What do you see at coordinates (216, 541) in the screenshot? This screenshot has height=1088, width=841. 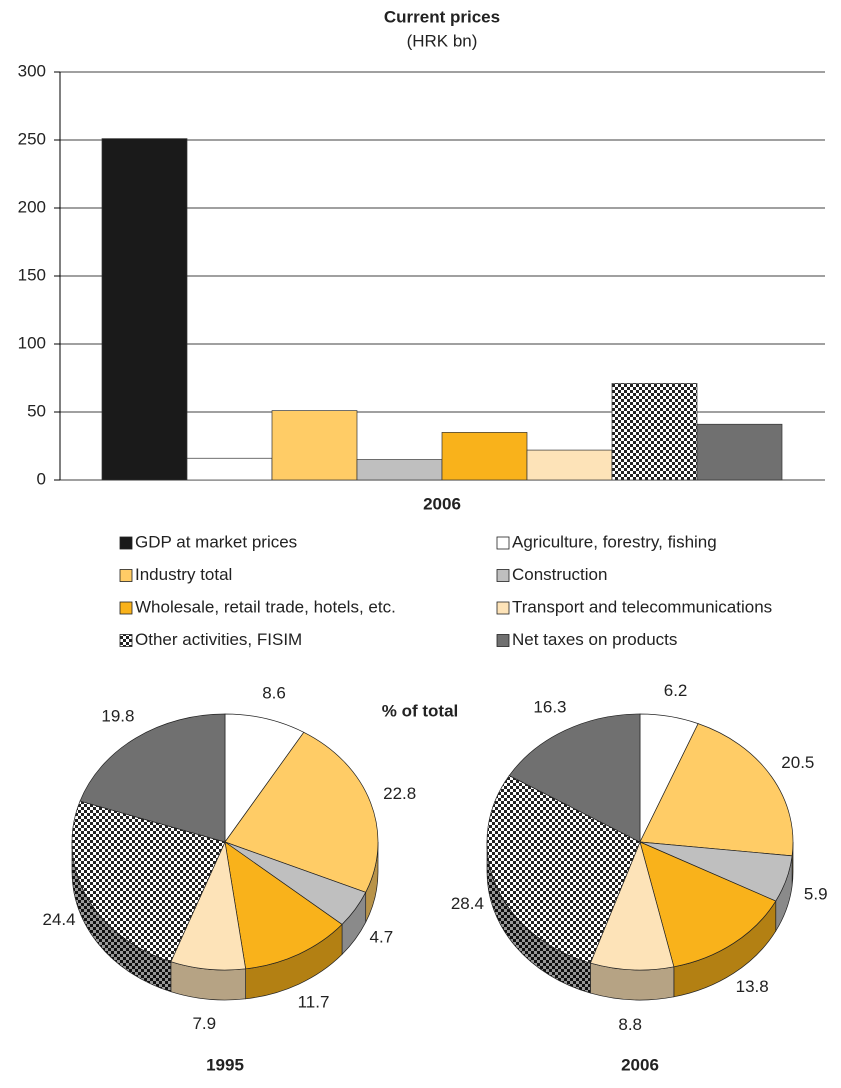 I see `legend-label: GDP at market prices` at bounding box center [216, 541].